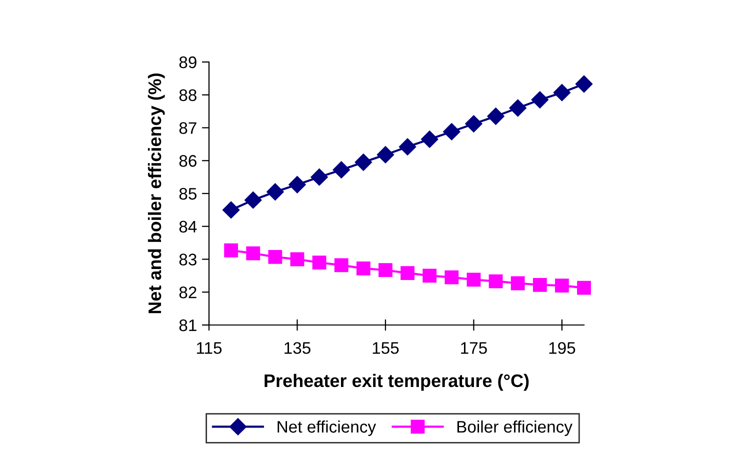  What do you see at coordinates (474, 348) in the screenshot?
I see `x-tick-label: 175` at bounding box center [474, 348].